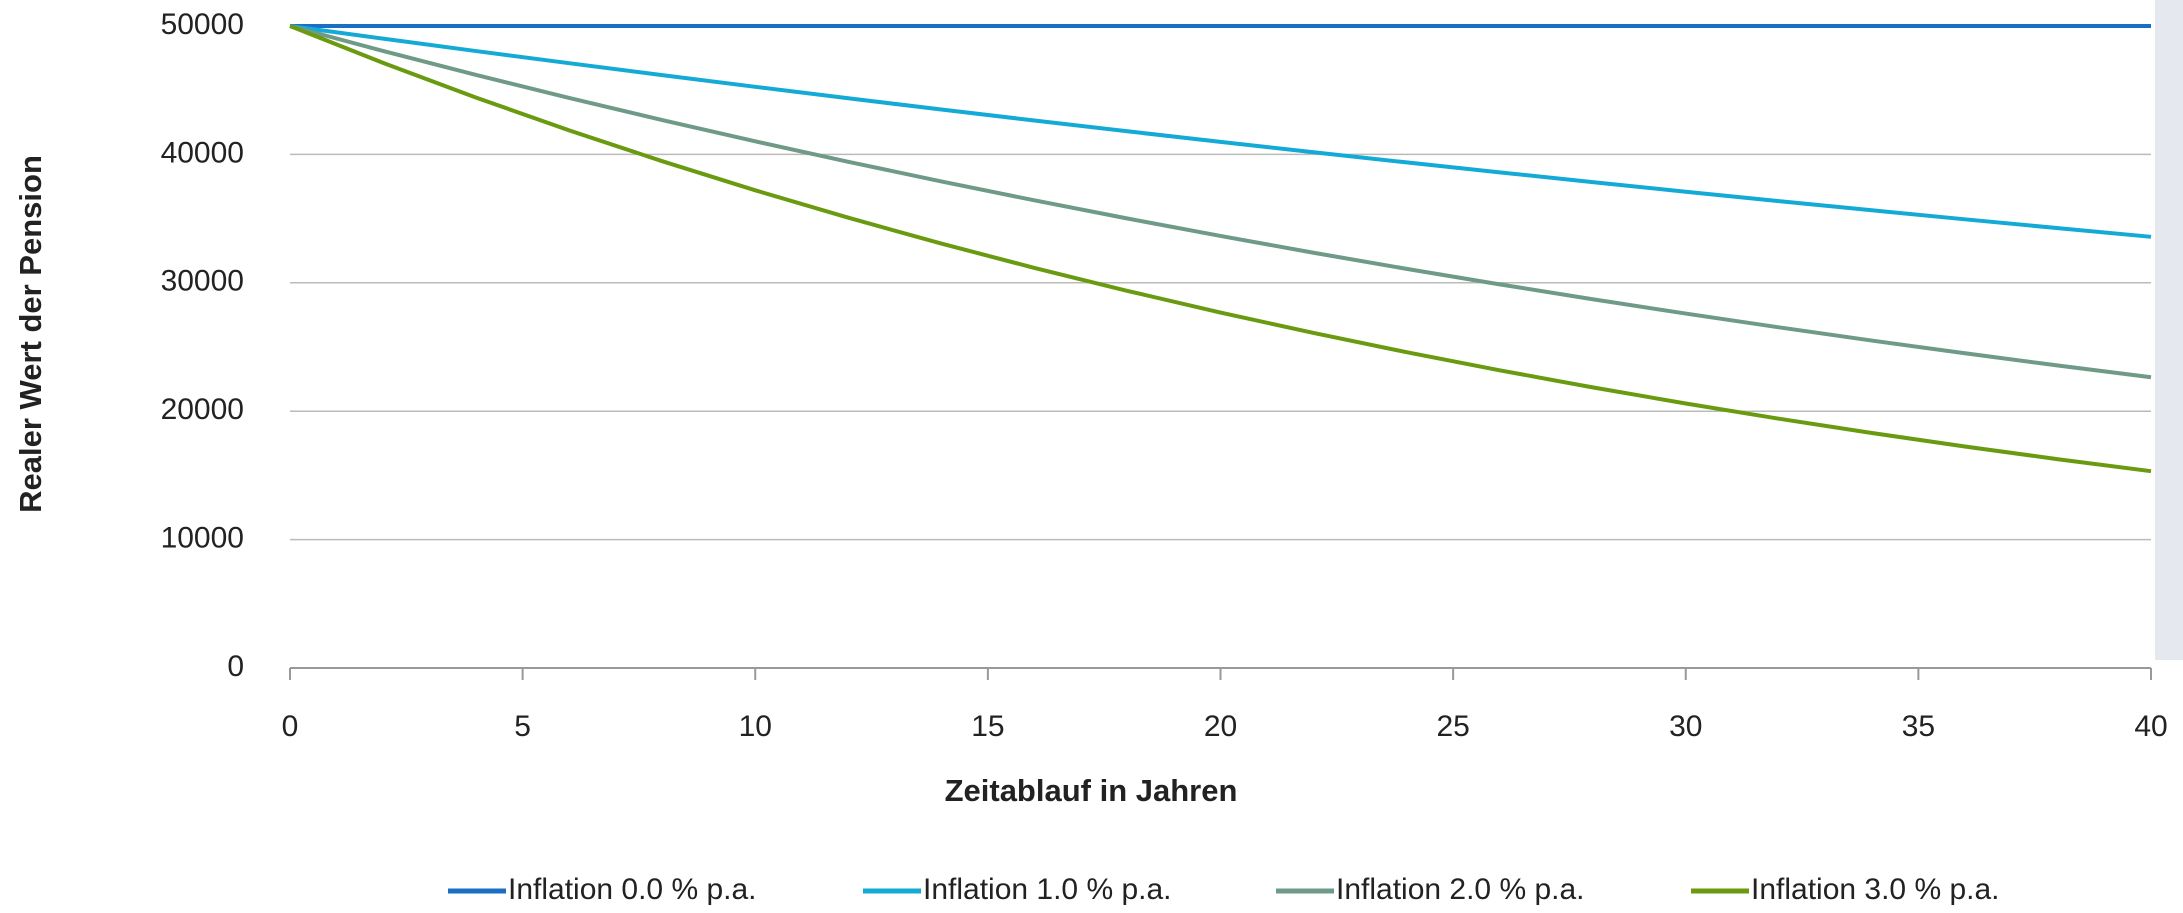 This screenshot has height=913, width=2183. What do you see at coordinates (632, 889) in the screenshot?
I see `legend-label: Inflation 0.0 % p.a.` at bounding box center [632, 889].